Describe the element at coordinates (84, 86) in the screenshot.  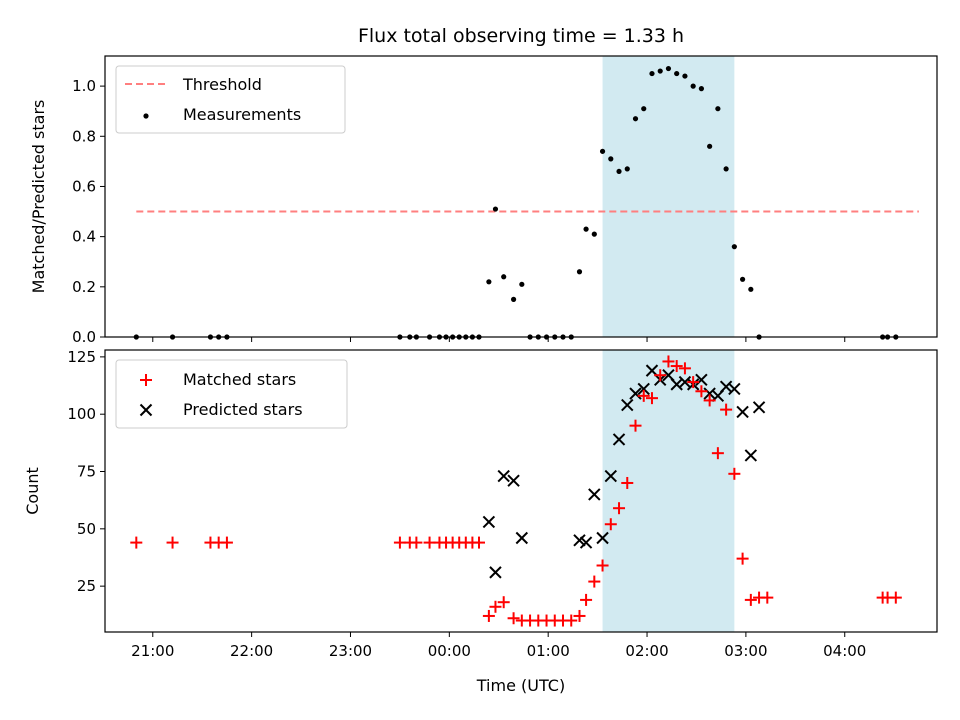
I see `y-tick-label: 1.0` at that location.